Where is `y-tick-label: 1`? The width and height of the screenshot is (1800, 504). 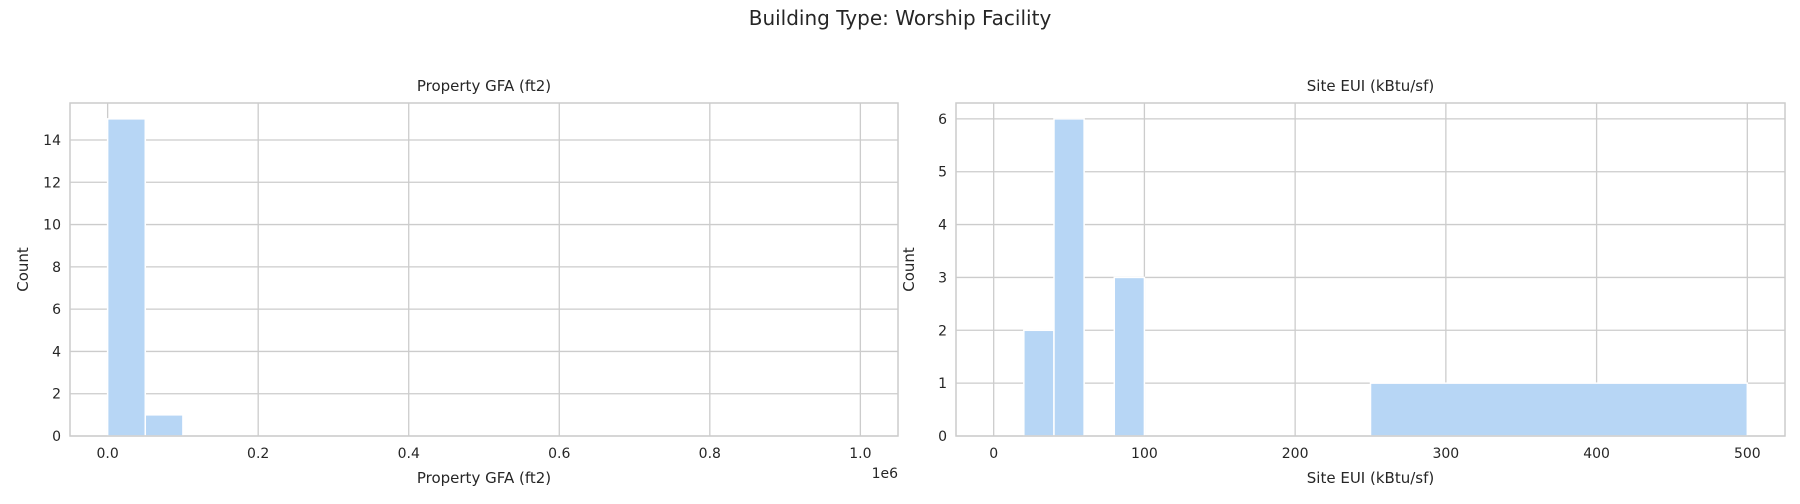 y-tick-label: 1 is located at coordinates (942, 384).